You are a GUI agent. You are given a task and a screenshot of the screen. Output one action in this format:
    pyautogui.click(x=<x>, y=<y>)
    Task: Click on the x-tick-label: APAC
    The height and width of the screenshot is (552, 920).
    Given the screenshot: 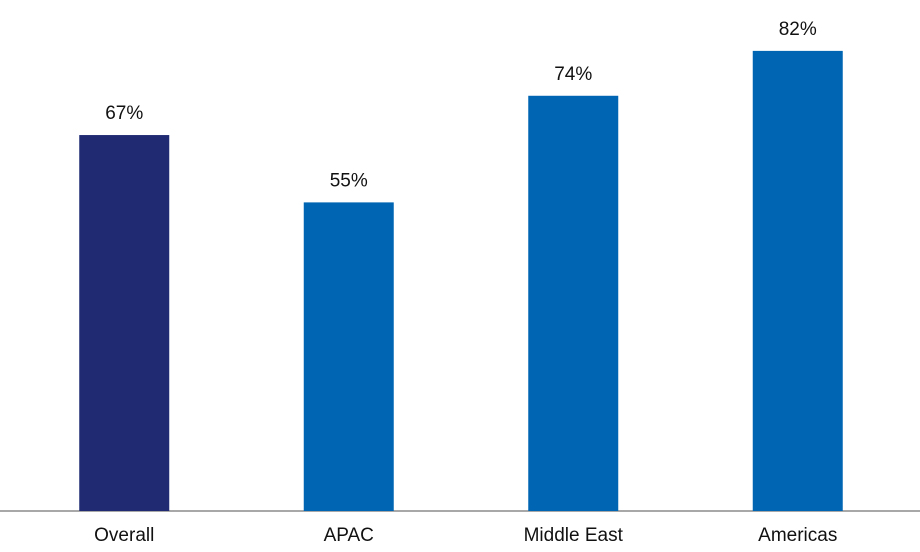 What is the action you would take?
    pyautogui.click(x=349, y=535)
    